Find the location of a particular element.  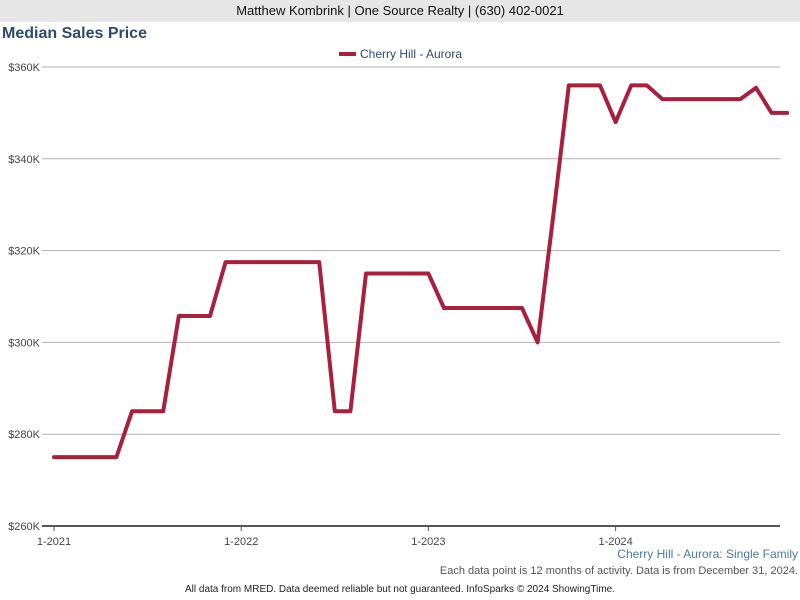

x-tick-label: 1-2024 is located at coordinates (615, 542).